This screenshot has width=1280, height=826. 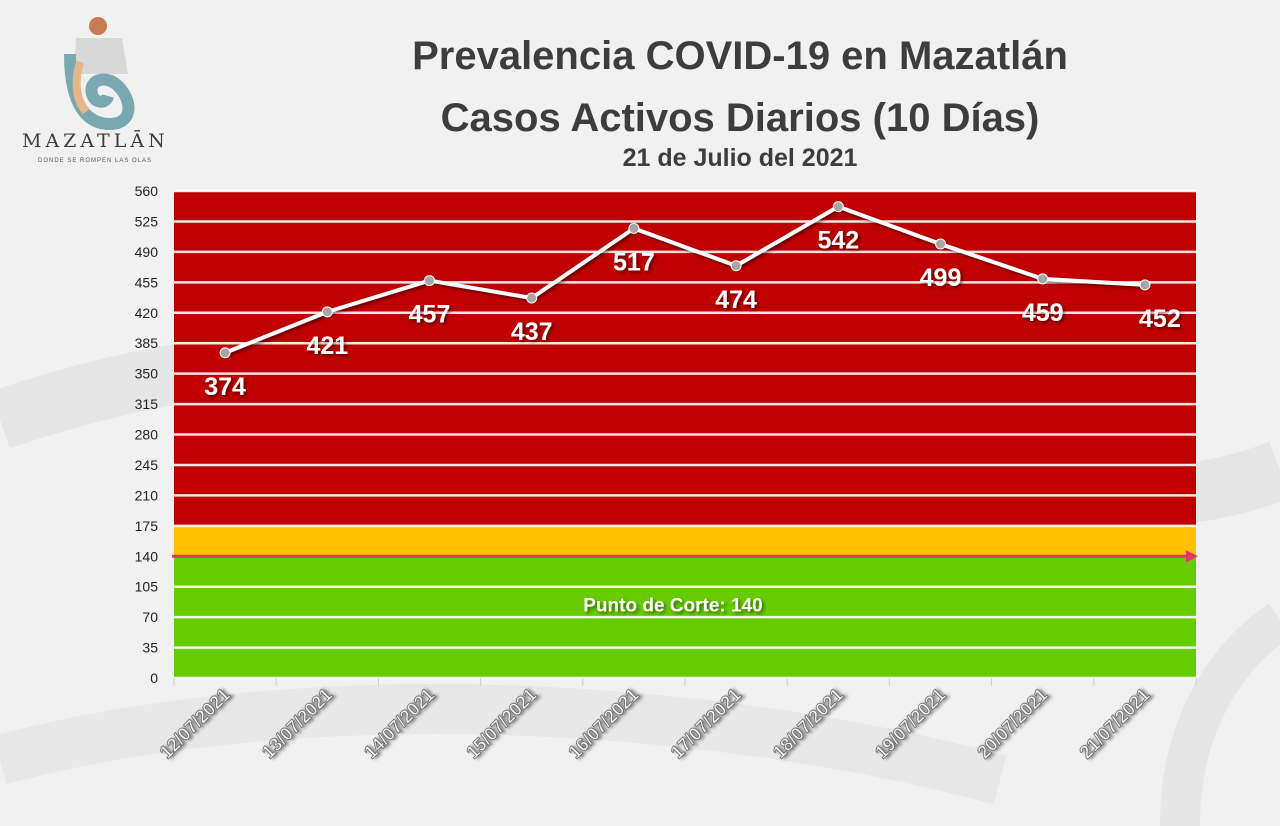 I want to click on mazatlan-logo, so click(x=99, y=74).